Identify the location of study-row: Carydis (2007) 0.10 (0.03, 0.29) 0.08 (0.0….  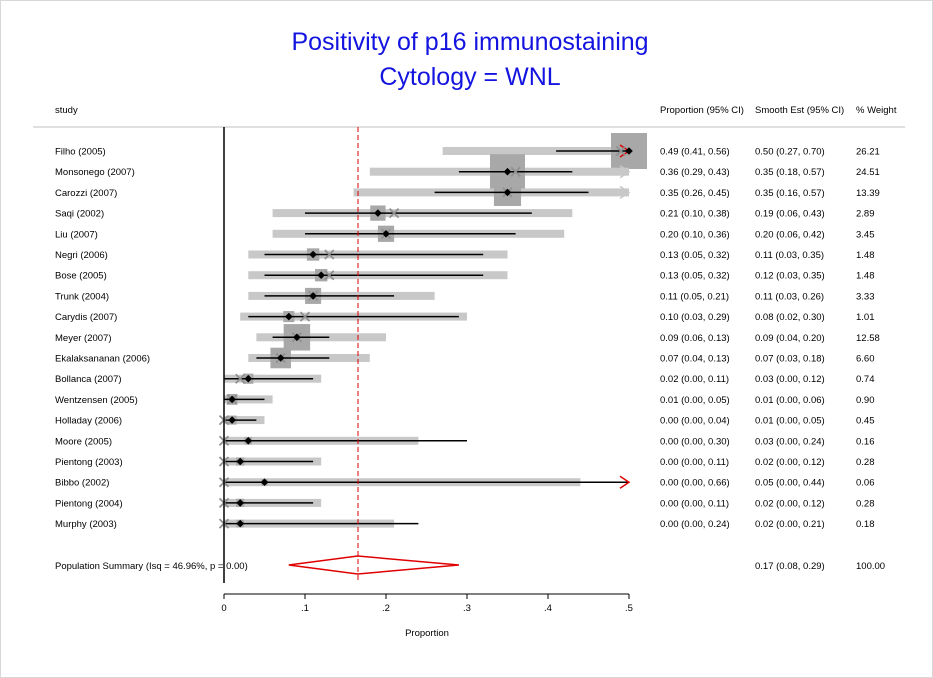
(465, 317).